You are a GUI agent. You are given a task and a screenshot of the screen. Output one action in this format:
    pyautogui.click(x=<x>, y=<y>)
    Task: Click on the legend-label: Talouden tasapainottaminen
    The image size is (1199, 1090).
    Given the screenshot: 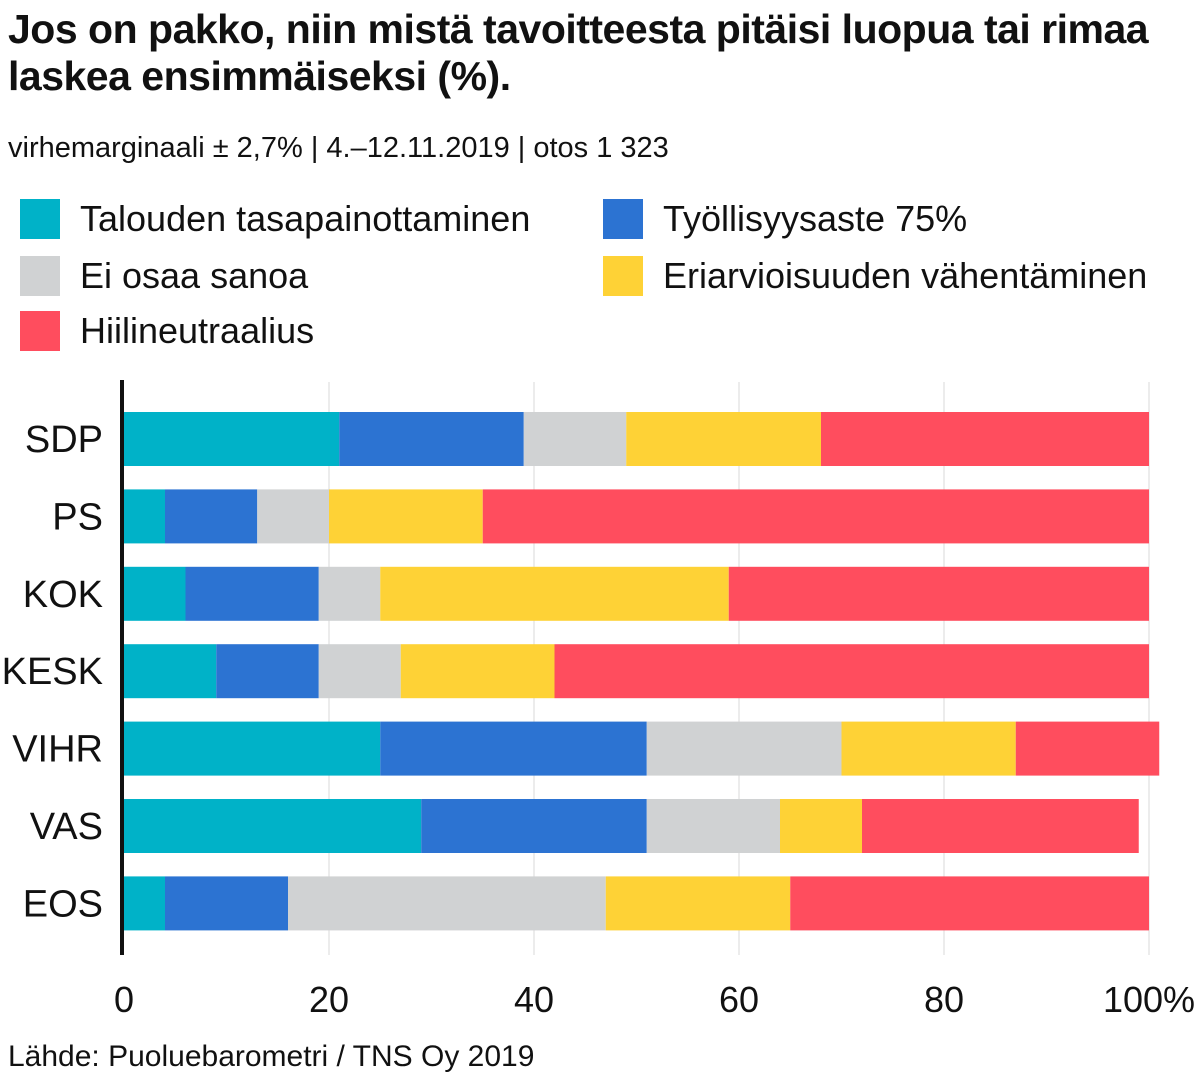 What is the action you would take?
    pyautogui.click(x=305, y=218)
    